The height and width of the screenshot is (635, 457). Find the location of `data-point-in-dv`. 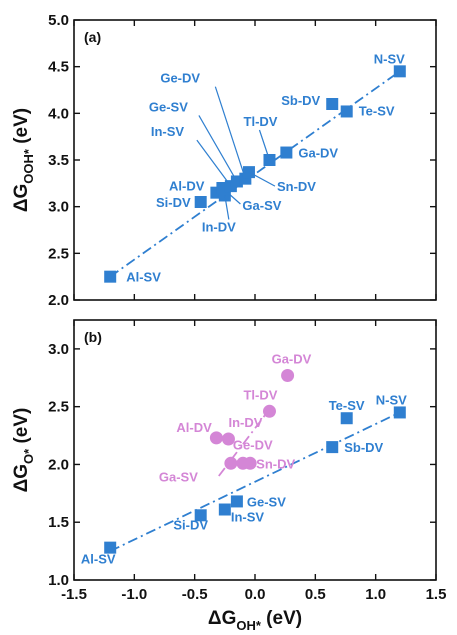

data-point-in-dv is located at coordinates (228, 439).